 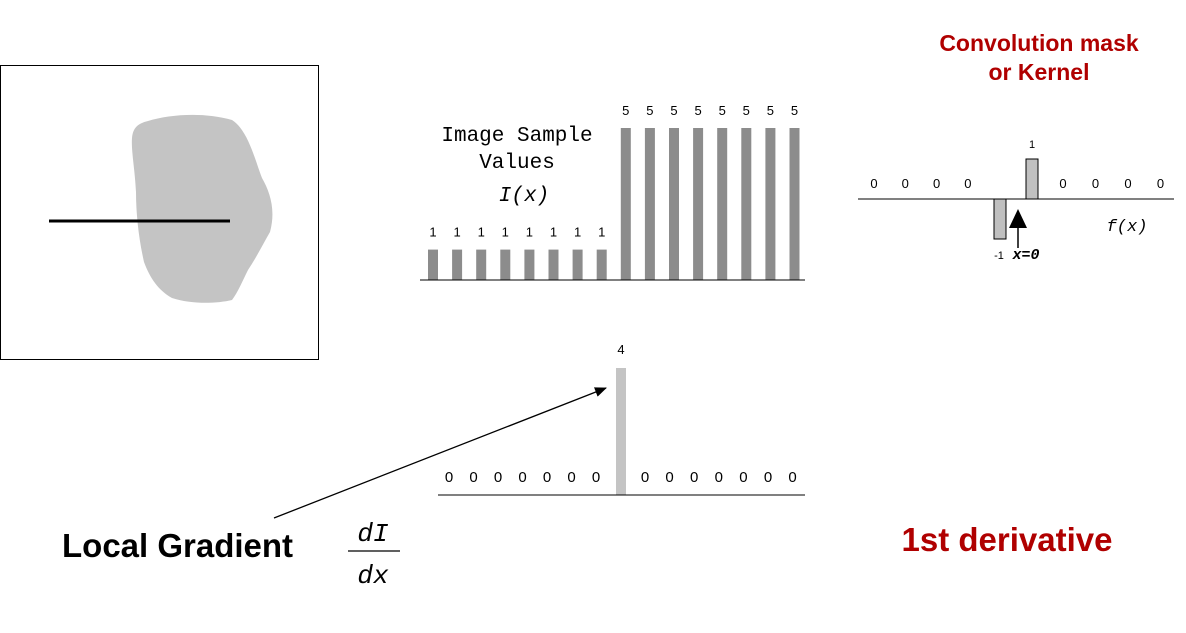 I want to click on kernel-func-label: f(x), so click(x=1127, y=227).